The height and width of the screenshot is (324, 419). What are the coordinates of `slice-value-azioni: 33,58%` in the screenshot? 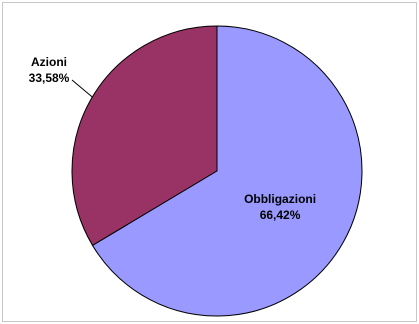 It's located at (49, 78).